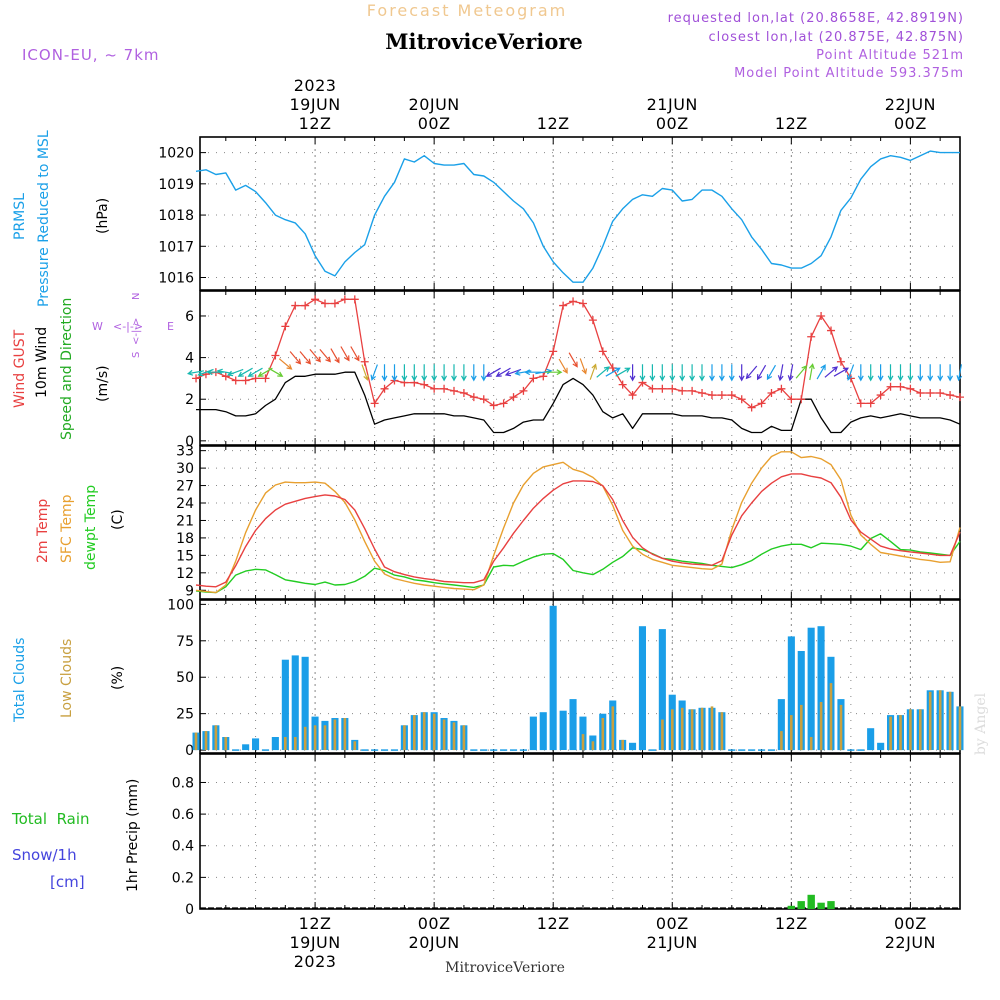 The width and height of the screenshot is (1000, 1000). Describe the element at coordinates (67, 678) in the screenshot. I see `low-clouds-label: Low Clouds` at that location.